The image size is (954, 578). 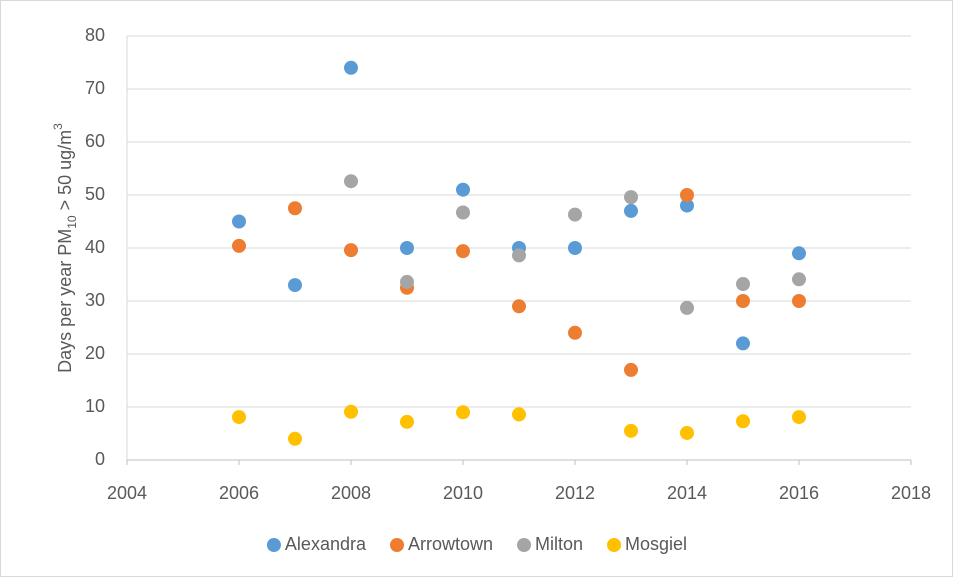 What do you see at coordinates (100, 459) in the screenshot?
I see `y-tick-label: 0` at bounding box center [100, 459].